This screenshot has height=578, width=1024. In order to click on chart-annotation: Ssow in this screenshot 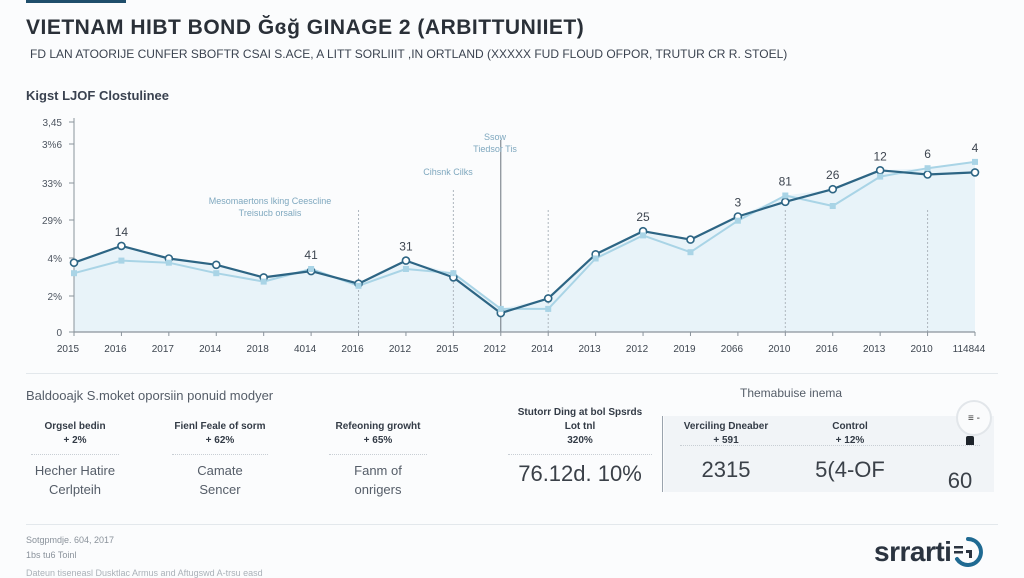, I will do `click(495, 137)`.